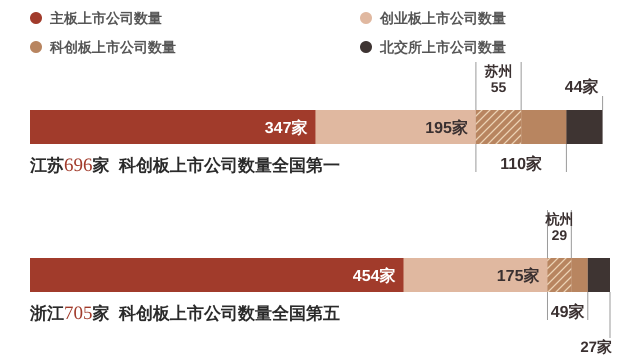 This screenshot has height=360, width=640. Describe the element at coordinates (184, 165) in the screenshot. I see `y-tick-label: 江苏696家 科创板上市公司数量全国第一` at that location.